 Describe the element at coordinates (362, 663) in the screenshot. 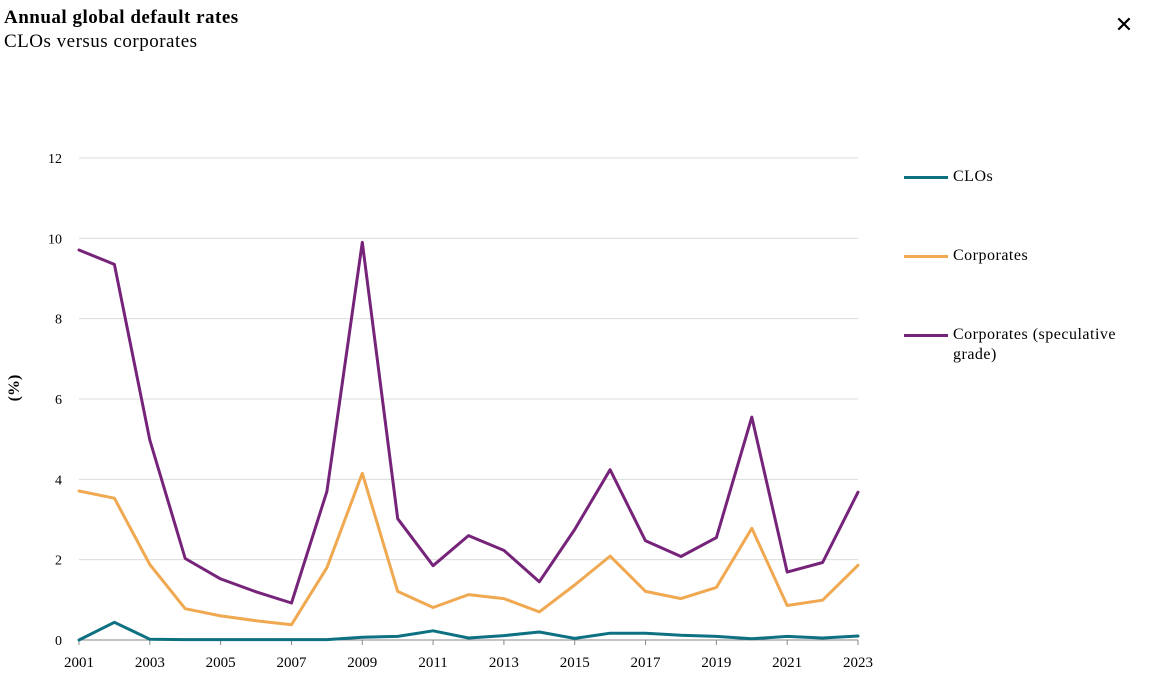

I see `x-tick-label: 2009` at that location.